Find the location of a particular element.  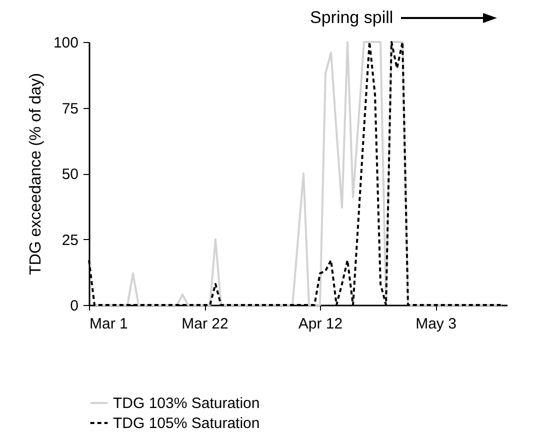

x-tick-label: Mar 1 is located at coordinates (109, 324).